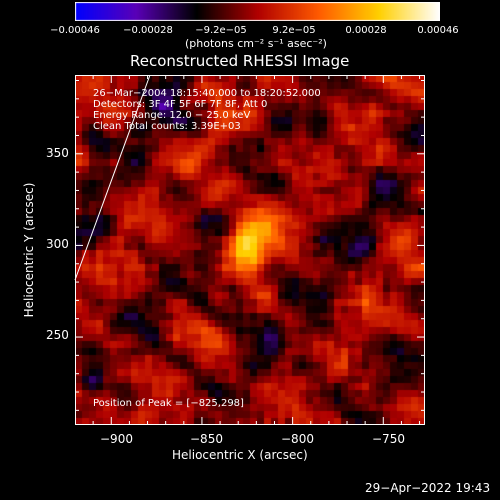  What do you see at coordinates (167, 126) in the screenshot?
I see `clean-counts-annotation: Clean Total counts: 3.39E+03` at bounding box center [167, 126].